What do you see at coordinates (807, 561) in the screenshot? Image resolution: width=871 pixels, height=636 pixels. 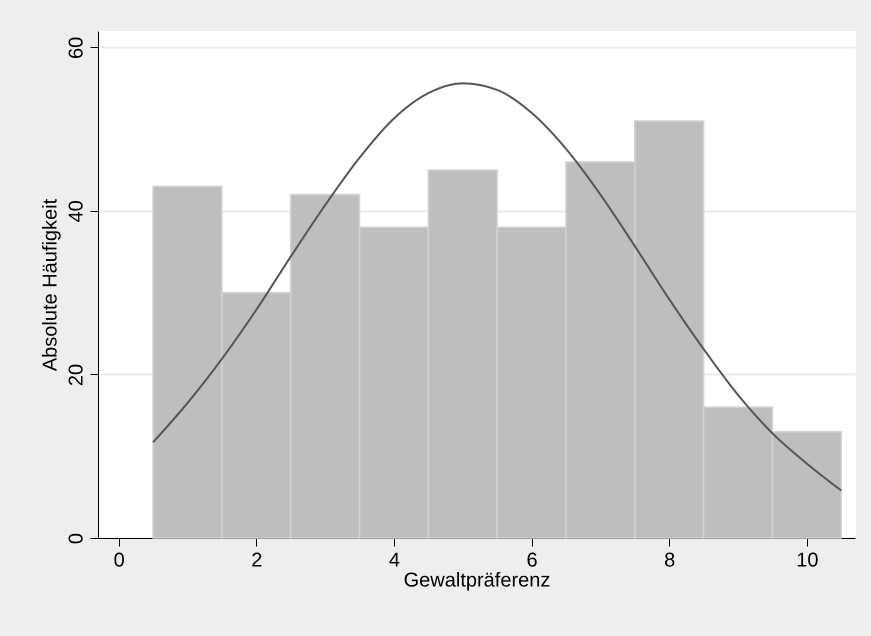 I see `x-tick-label: 10` at bounding box center [807, 561].